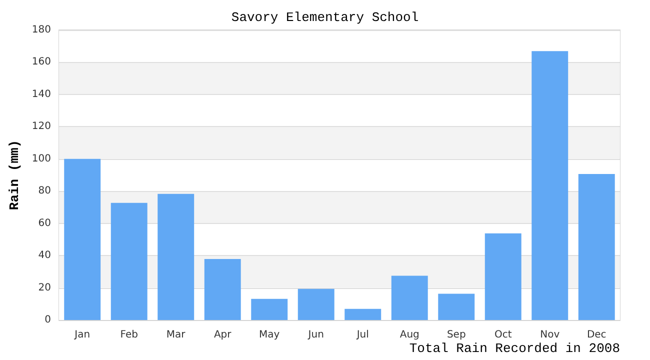 This screenshot has width=650, height=360. Describe the element at coordinates (41, 62) in the screenshot. I see `y-tick-label: 160` at that location.